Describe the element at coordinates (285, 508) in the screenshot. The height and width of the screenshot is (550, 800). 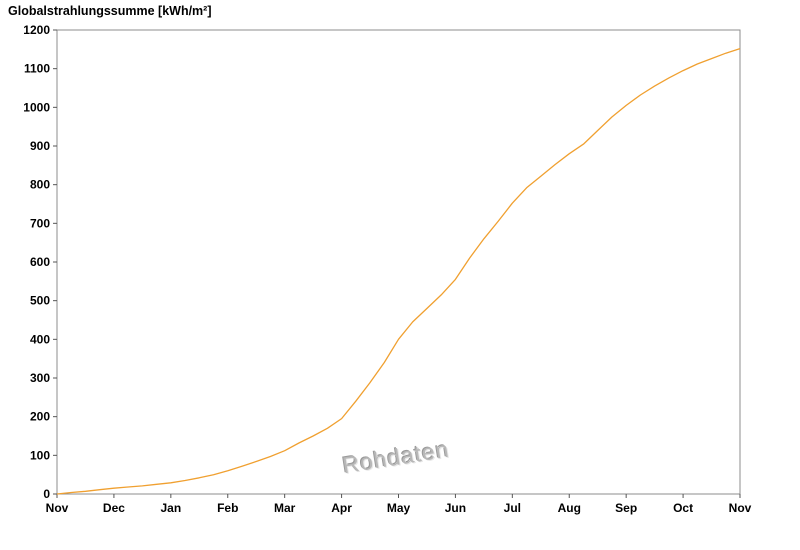
I see `x-axis-label: Mar` at that location.